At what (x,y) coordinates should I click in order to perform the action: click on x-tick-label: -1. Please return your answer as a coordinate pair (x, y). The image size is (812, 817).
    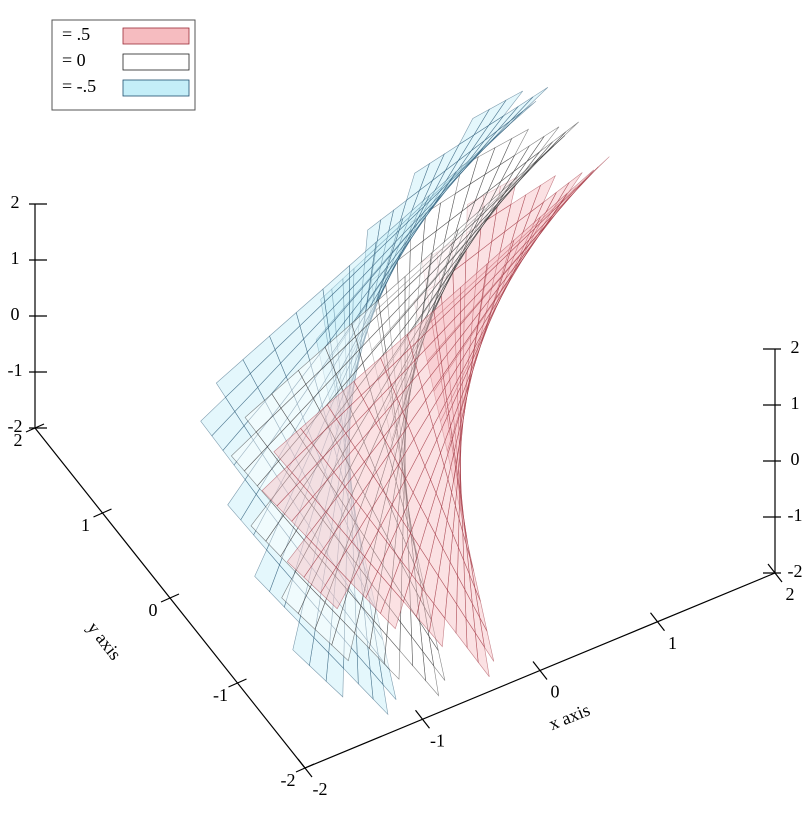
    Looking at the image, I should click on (437, 740).